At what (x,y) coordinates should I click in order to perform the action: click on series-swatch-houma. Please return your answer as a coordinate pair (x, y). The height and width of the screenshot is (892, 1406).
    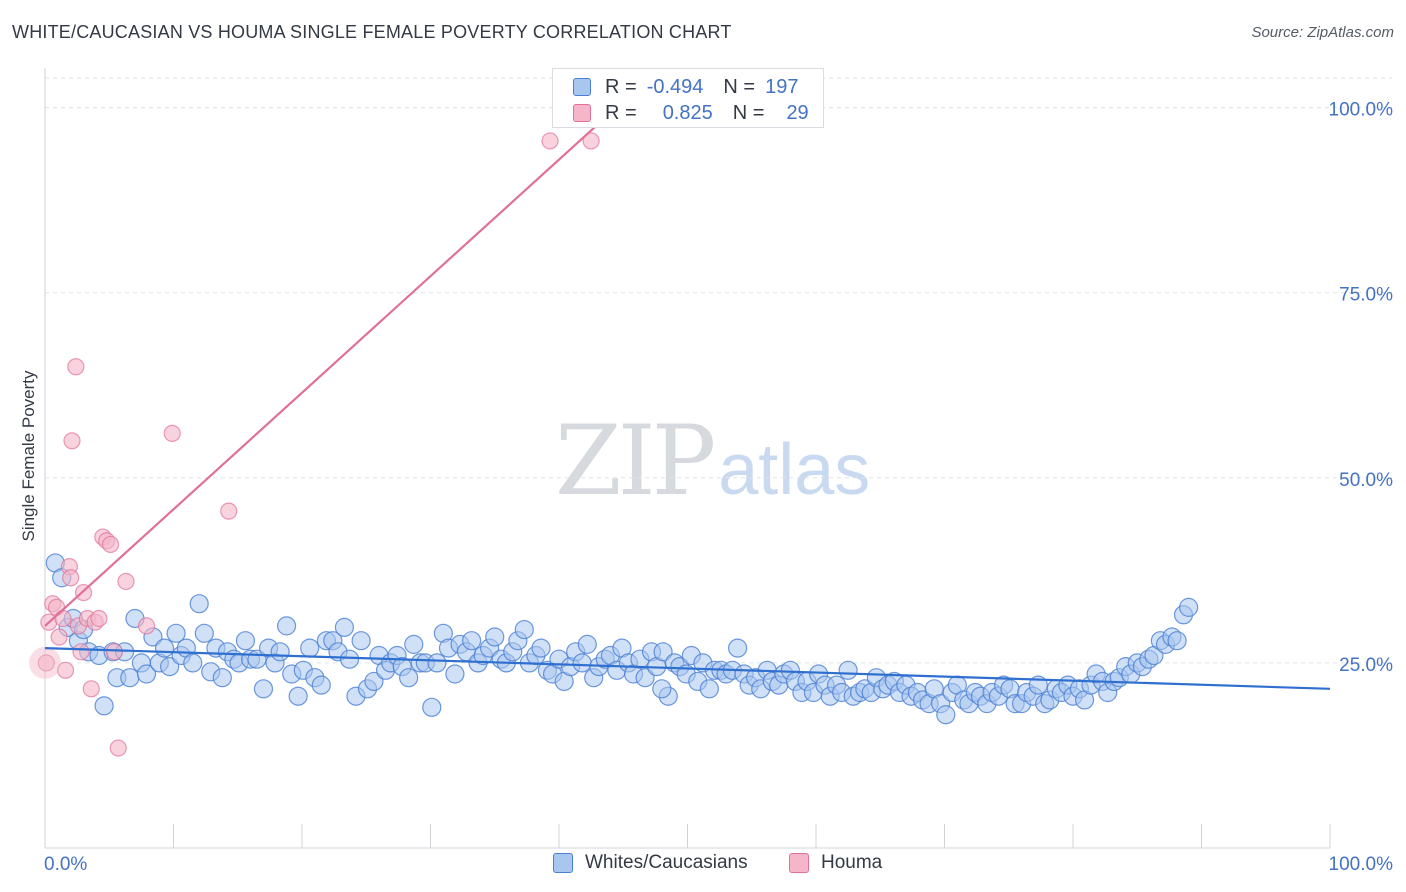
    Looking at the image, I should click on (799, 863).